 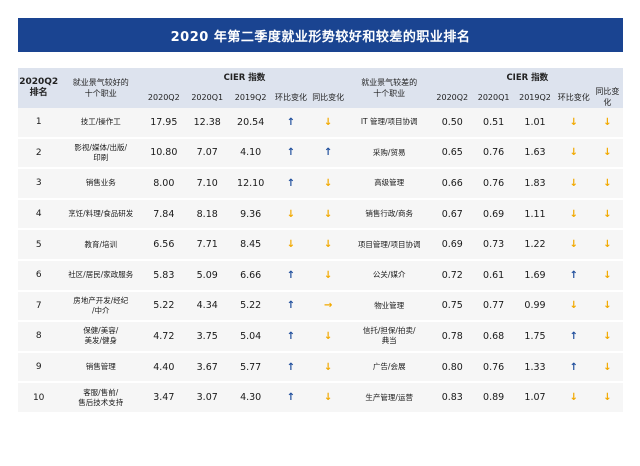 What do you see at coordinates (452, 398) in the screenshot?
I see `cier-2020q2: 0.83` at bounding box center [452, 398].